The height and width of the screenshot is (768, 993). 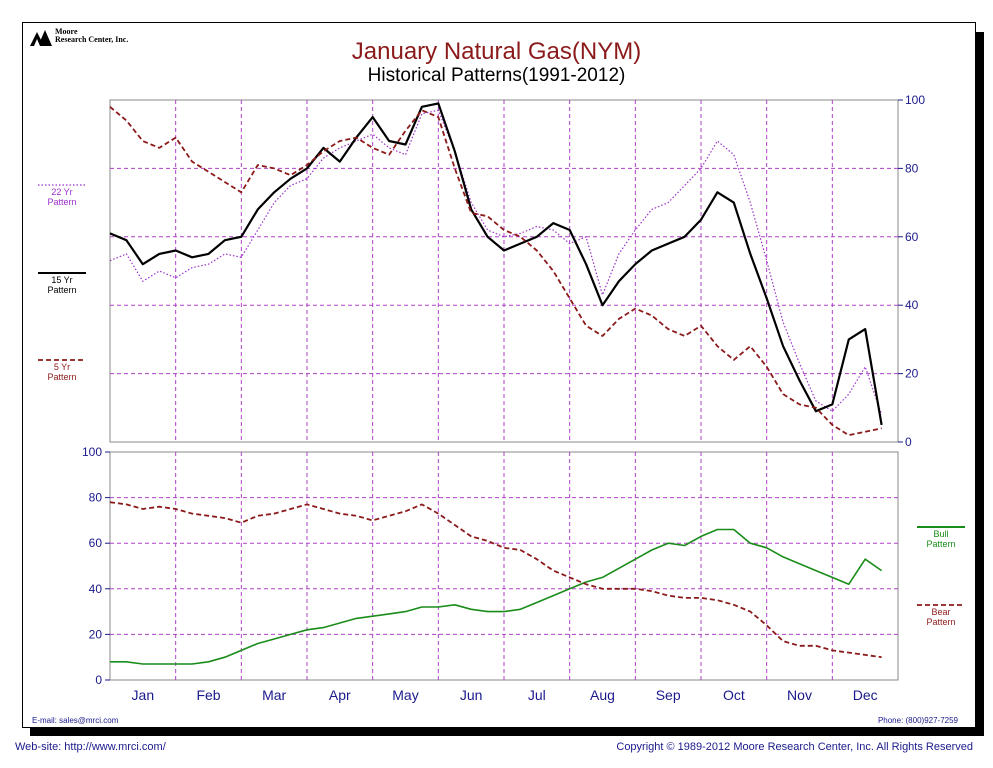 I want to click on chart-title: January Natural Gas(NYM), so click(x=496, y=51).